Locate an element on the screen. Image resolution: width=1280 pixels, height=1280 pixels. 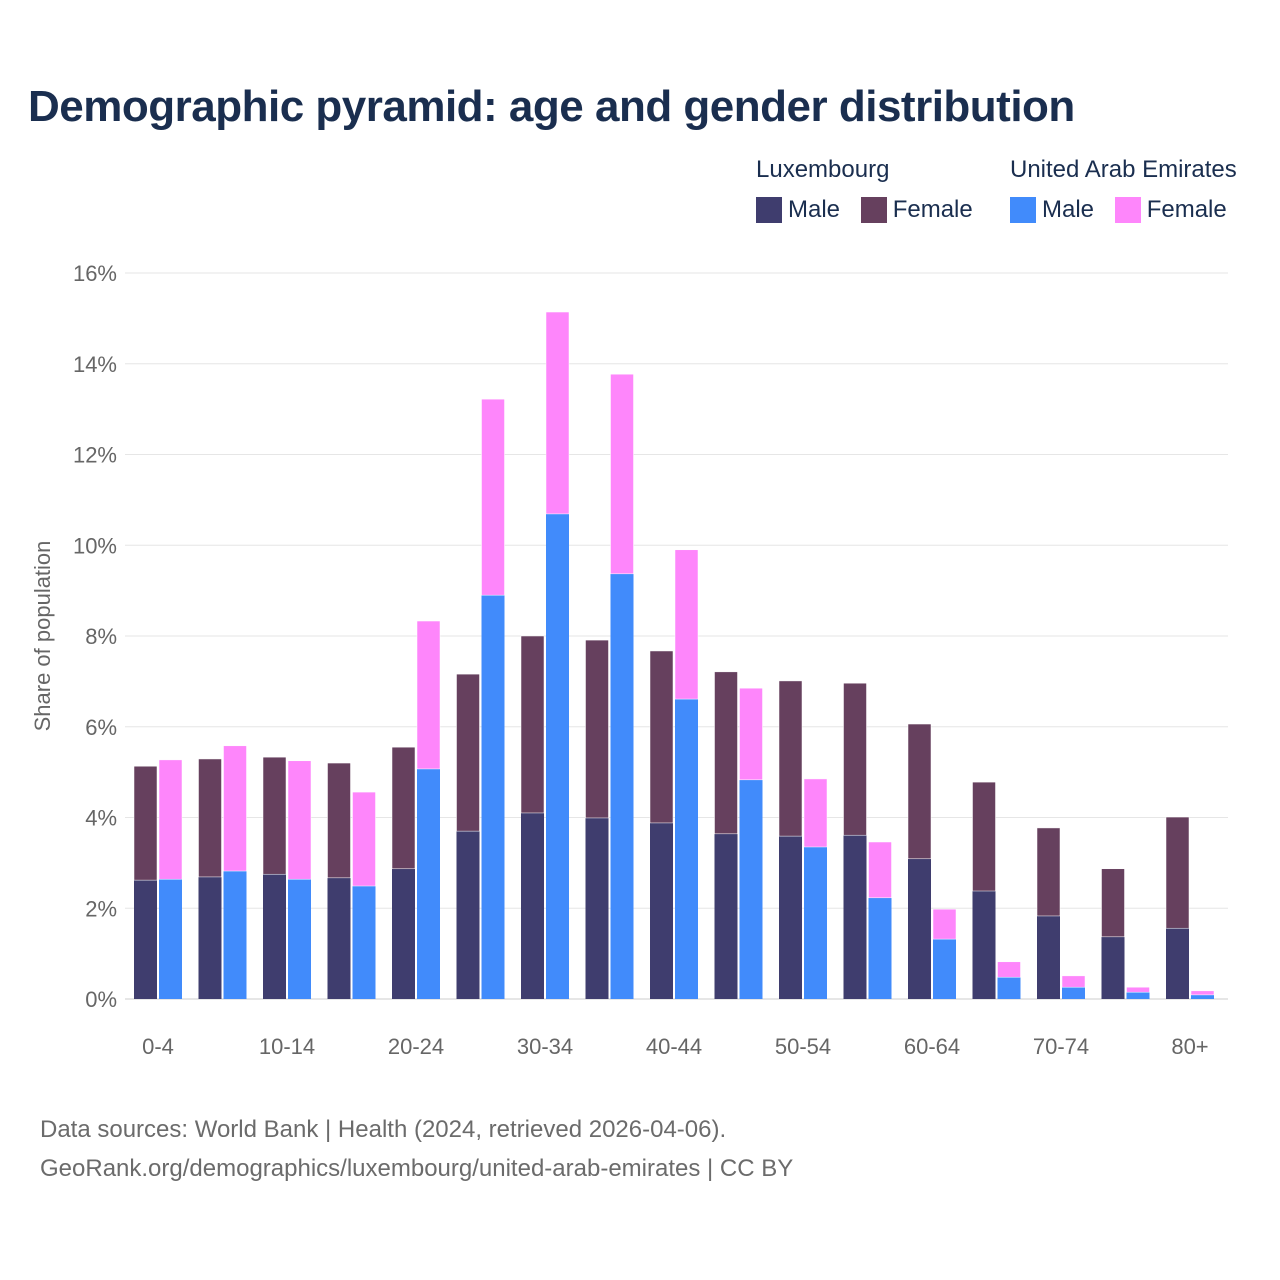
x-tick-label: 10-14 is located at coordinates (287, 1046).